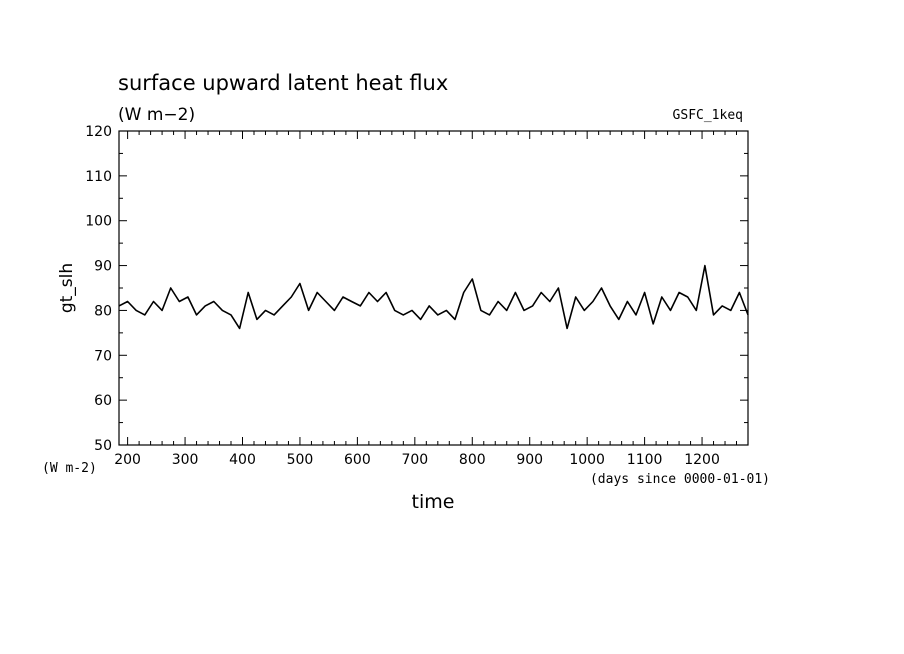  Describe the element at coordinates (472, 460) in the screenshot. I see `x-tick-label: 800` at that location.